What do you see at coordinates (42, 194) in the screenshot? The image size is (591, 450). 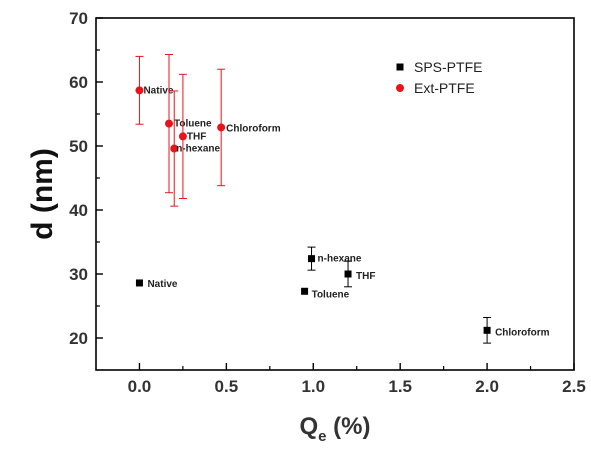 I see `y-axis-label: d (nm)` at bounding box center [42, 194].